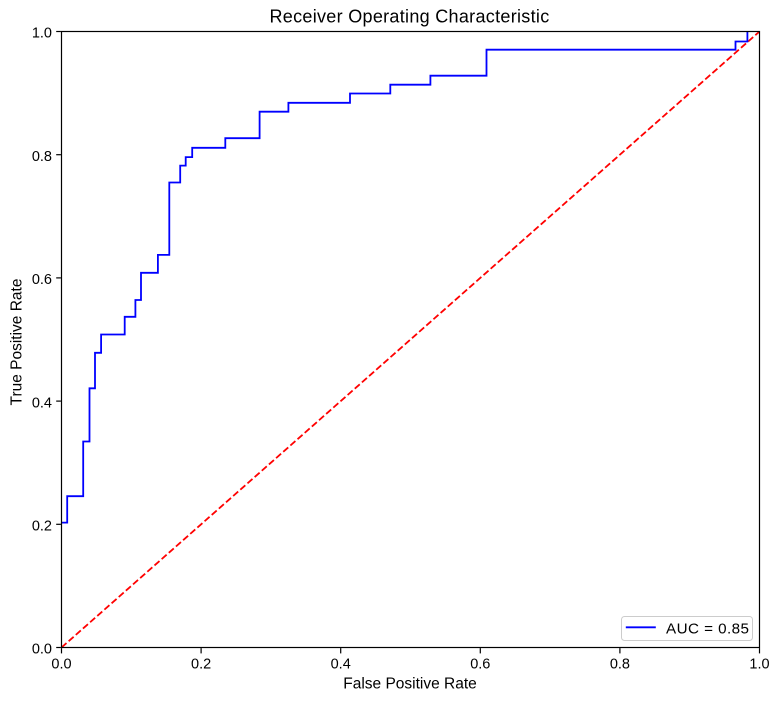 This screenshot has height=701, width=779. I want to click on svg-text:Receiver Operating Characteris: Receiver Operating Characteristic, so click(409, 17).